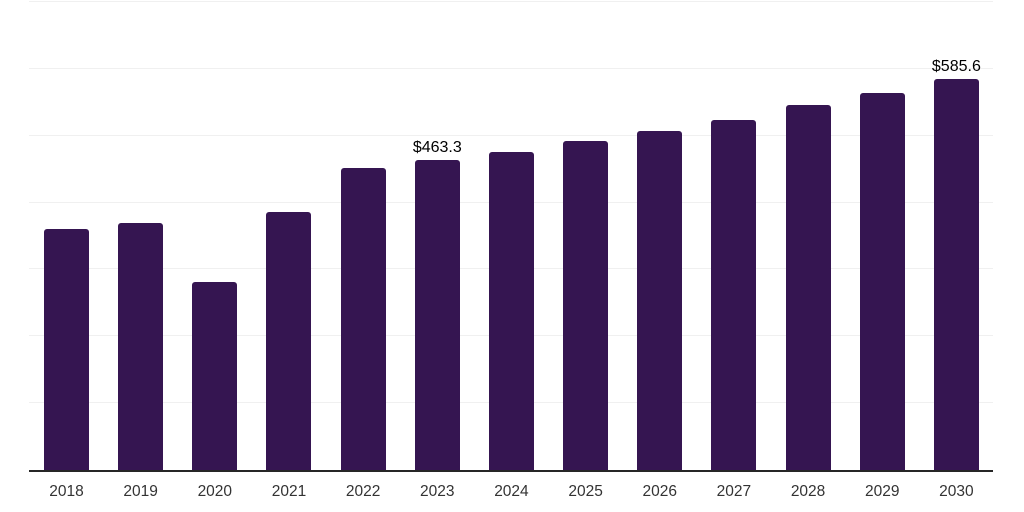  What do you see at coordinates (289, 491) in the screenshot?
I see `x-axis-label: 2021` at bounding box center [289, 491].